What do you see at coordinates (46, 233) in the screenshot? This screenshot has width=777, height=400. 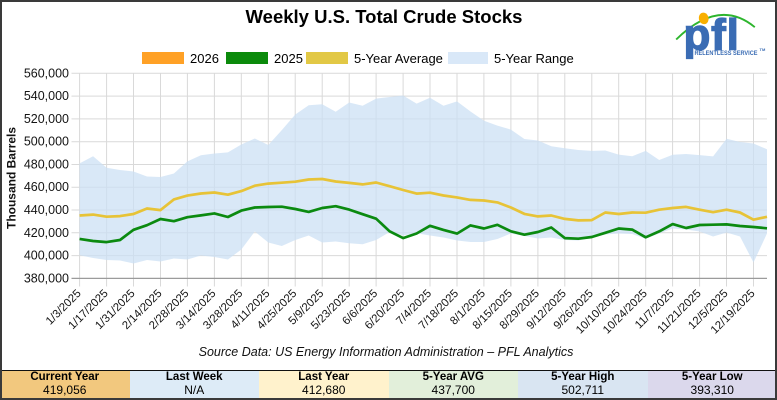 I see `svg-text: 420,000` at bounding box center [46, 233].